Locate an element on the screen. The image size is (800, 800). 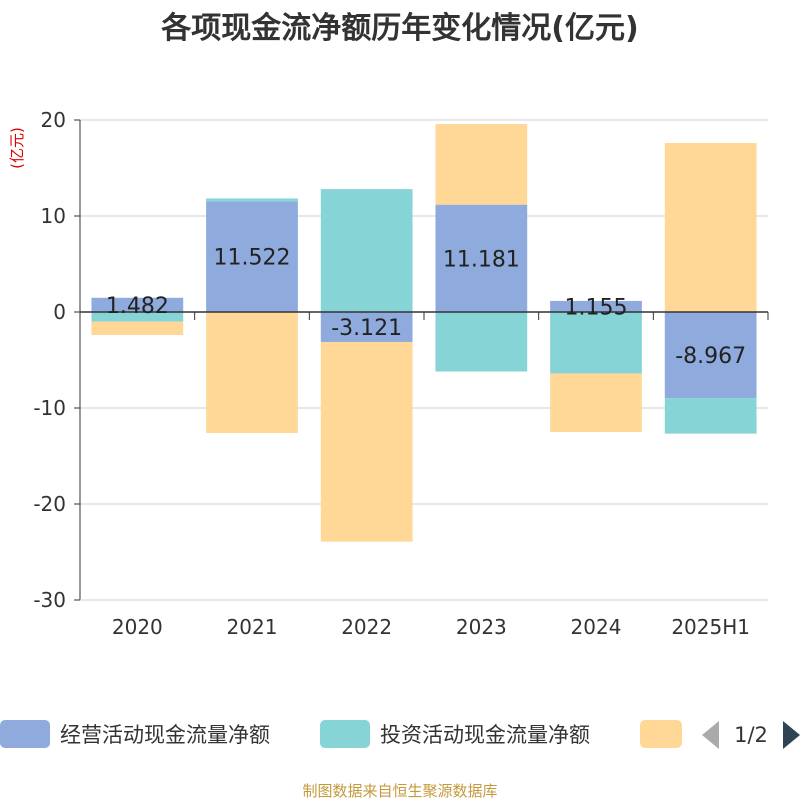
bar-series0-2021 is located at coordinates (252, 256).